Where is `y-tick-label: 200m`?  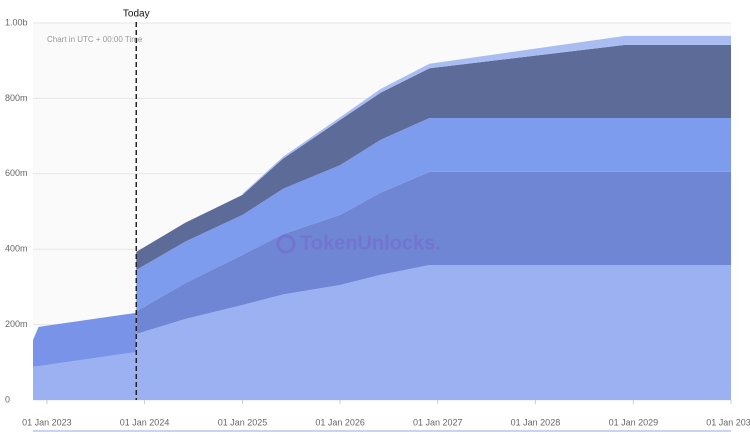
y-tick-label: 200m is located at coordinates (16, 324).